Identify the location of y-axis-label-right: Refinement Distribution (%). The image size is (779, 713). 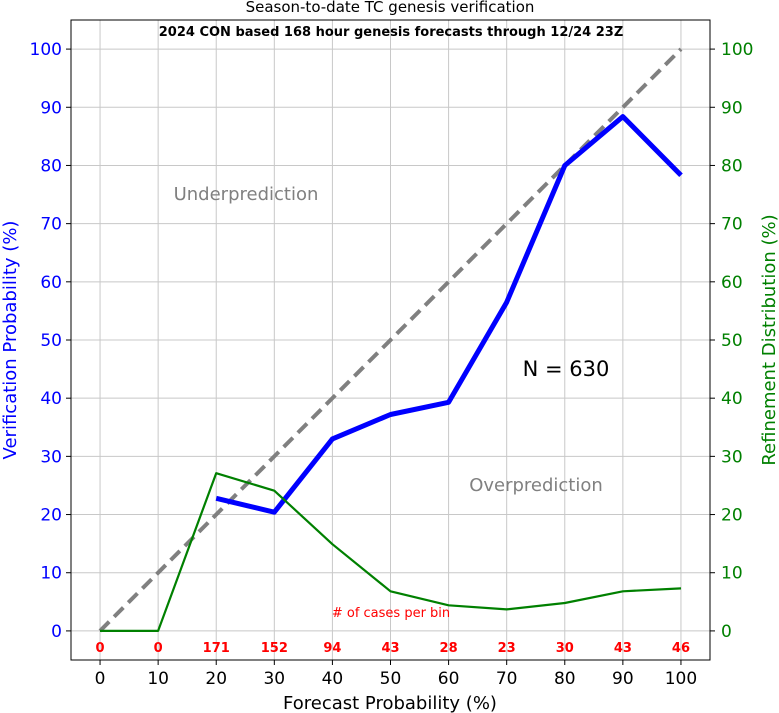
(769, 339).